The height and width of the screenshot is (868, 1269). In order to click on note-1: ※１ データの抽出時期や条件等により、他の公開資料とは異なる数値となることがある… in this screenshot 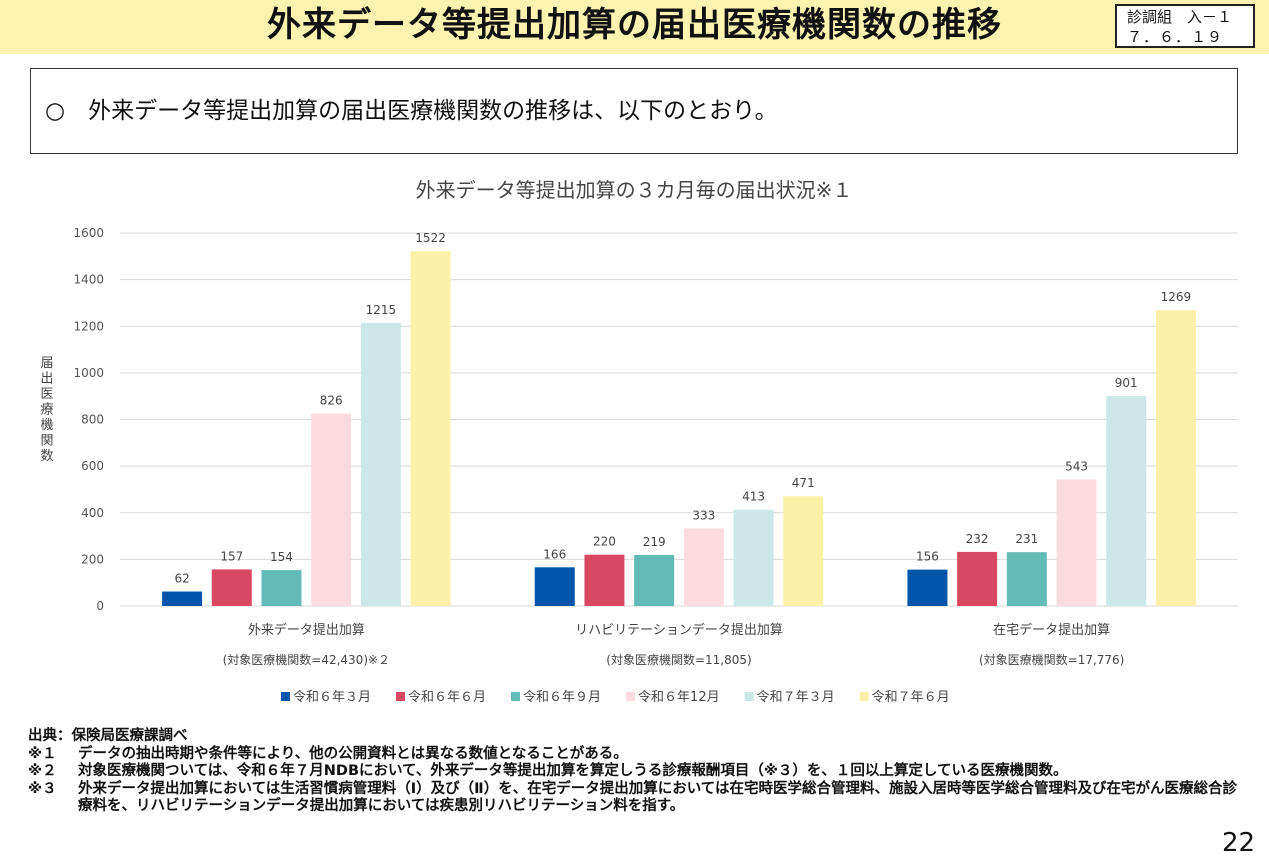, I will do `click(633, 755)`.